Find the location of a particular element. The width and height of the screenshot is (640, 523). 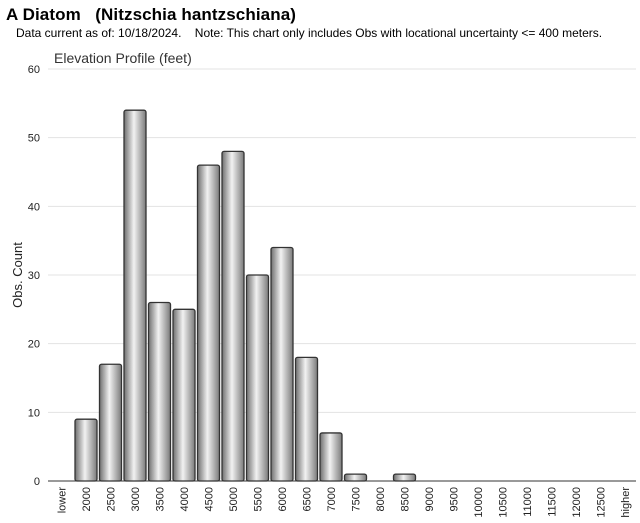

x-tick-label: 12500 is located at coordinates (602, 502).